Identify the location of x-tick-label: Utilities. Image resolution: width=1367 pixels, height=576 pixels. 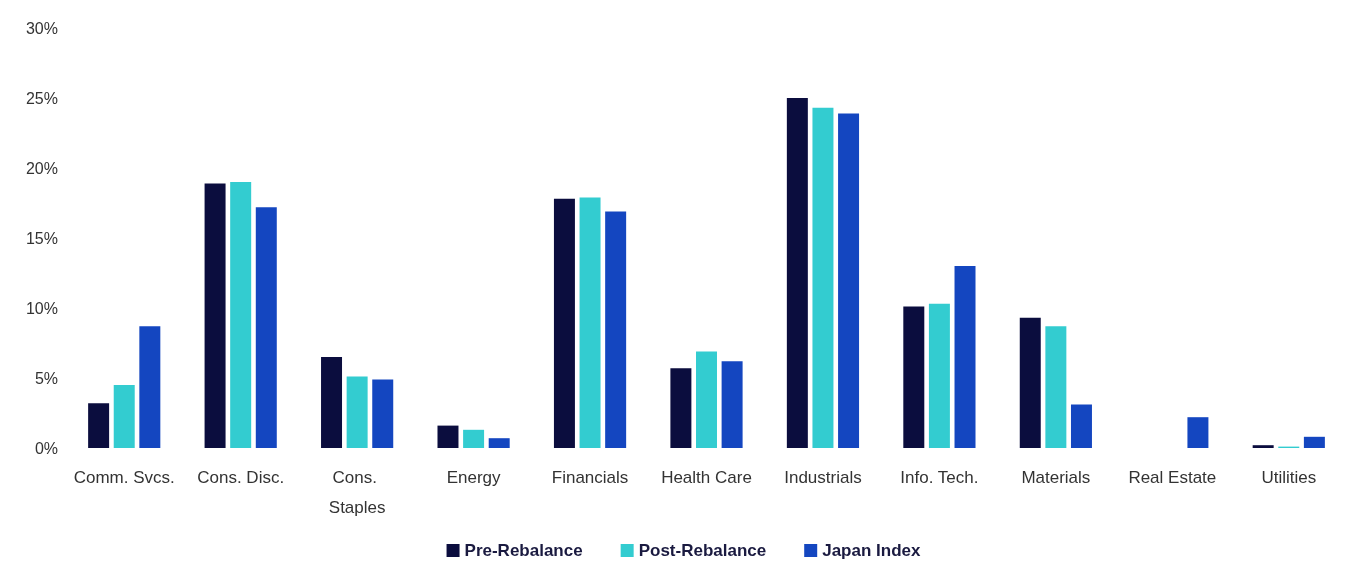
(1289, 477).